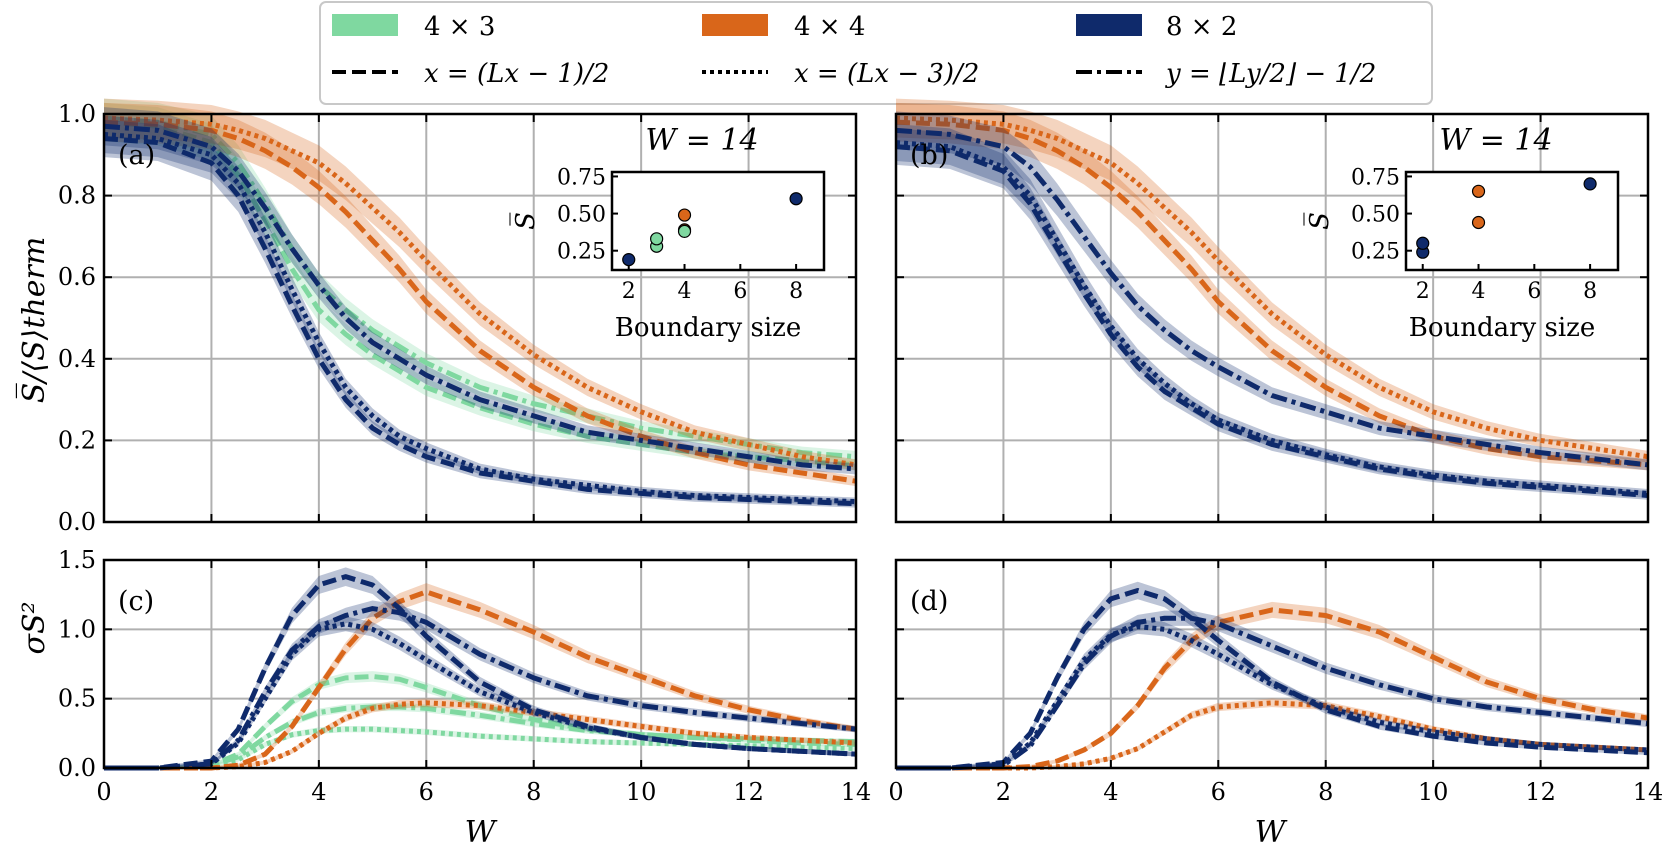  I want to click on legend-swatch-8x2, so click(1109, 25).